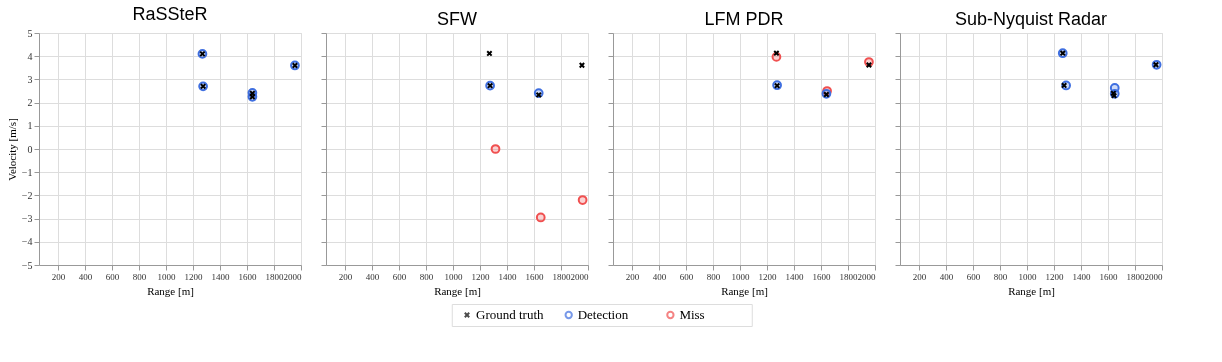 The image size is (1222, 362). Describe the element at coordinates (30, 33) in the screenshot. I see `y-tick-label: 5` at that location.